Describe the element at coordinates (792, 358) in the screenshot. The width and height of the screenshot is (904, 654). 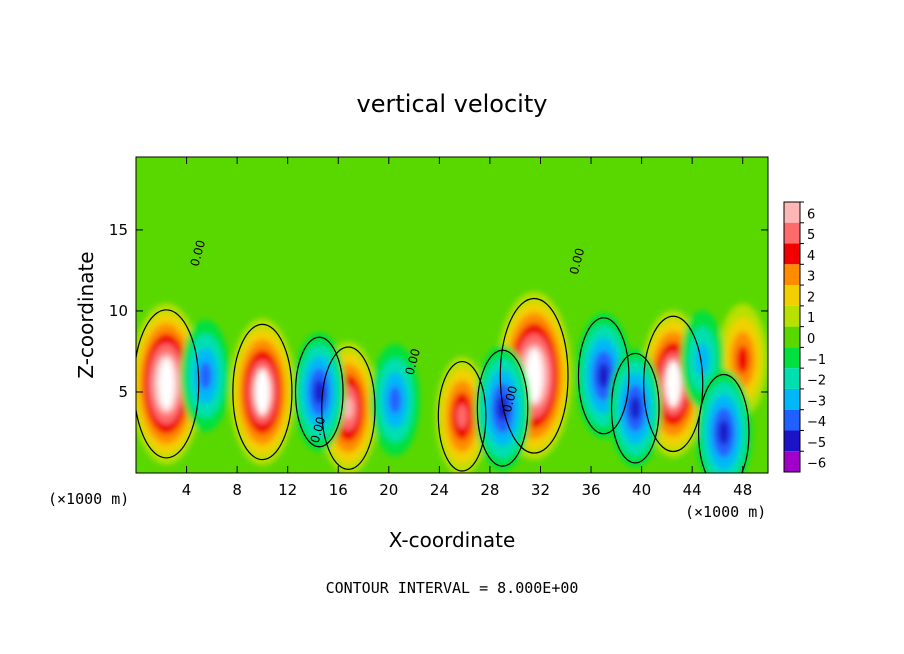
I see `colorbar-swatch--1` at that location.